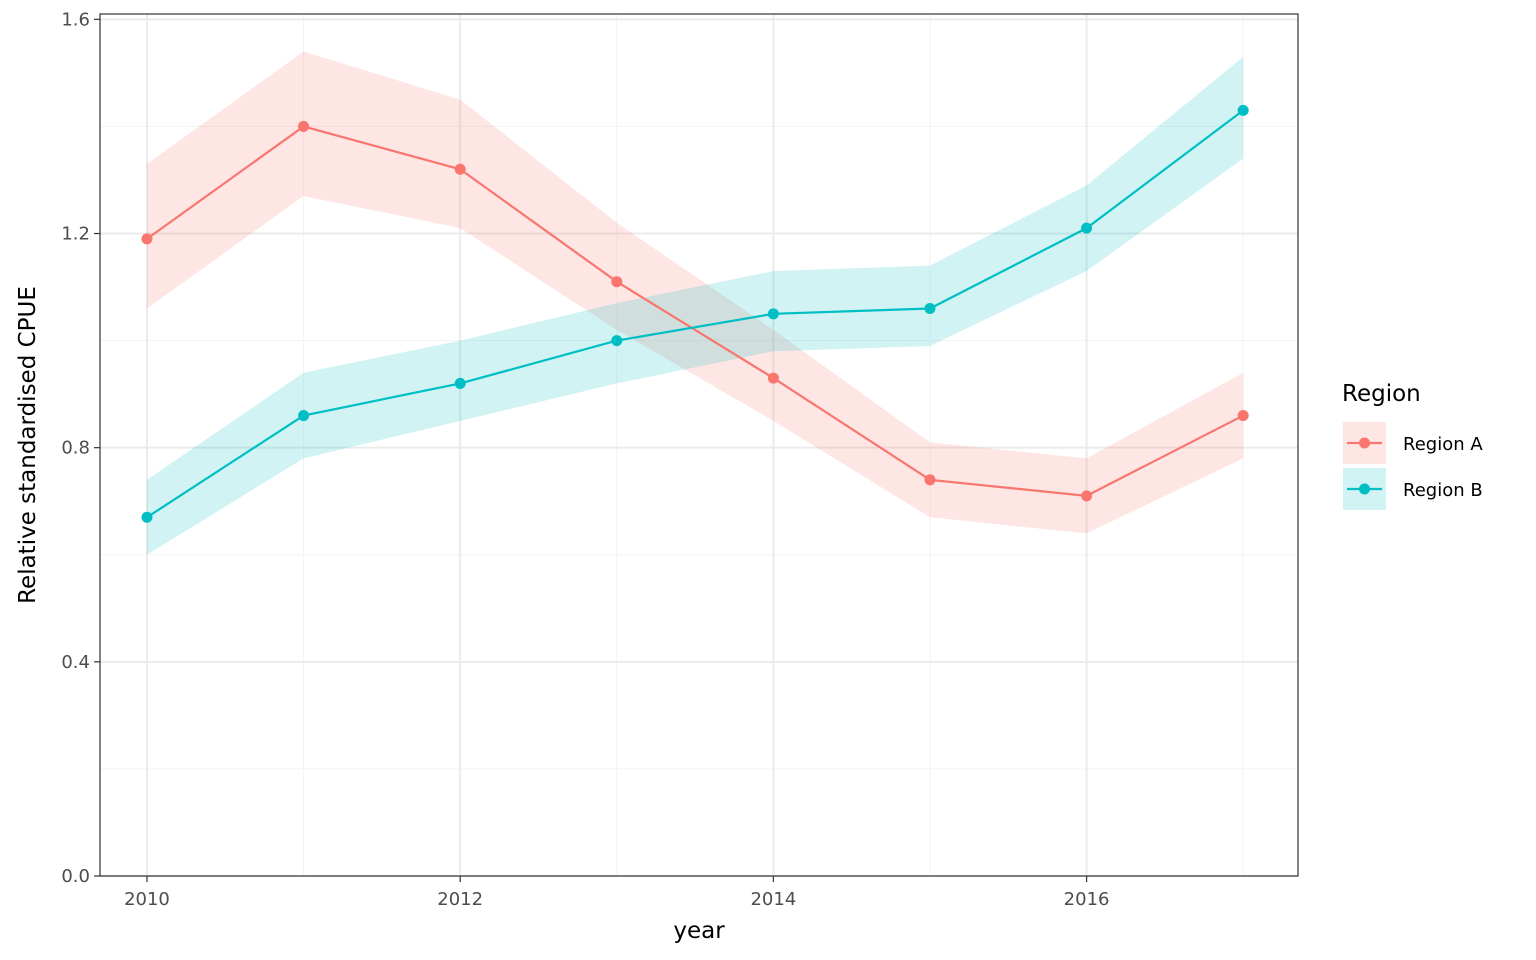 Image resolution: width=1536 pixels, height=960 pixels. What do you see at coordinates (1381, 394) in the screenshot?
I see `legend-title: Region` at bounding box center [1381, 394].